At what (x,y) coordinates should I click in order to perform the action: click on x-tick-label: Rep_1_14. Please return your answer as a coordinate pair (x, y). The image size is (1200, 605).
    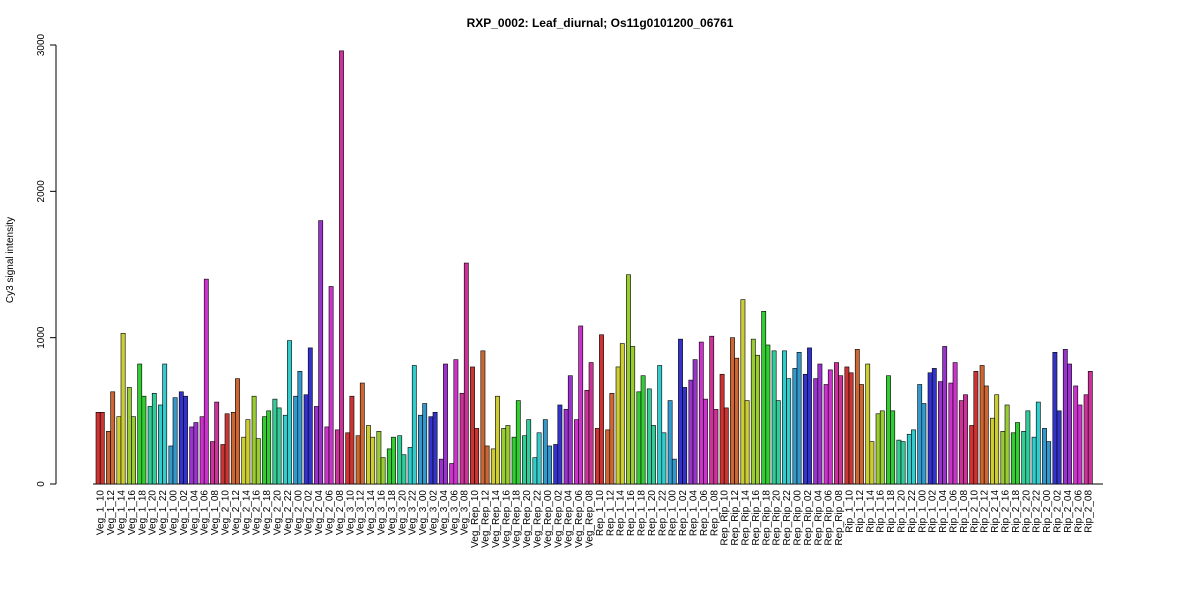
    Looking at the image, I should click on (621, 513).